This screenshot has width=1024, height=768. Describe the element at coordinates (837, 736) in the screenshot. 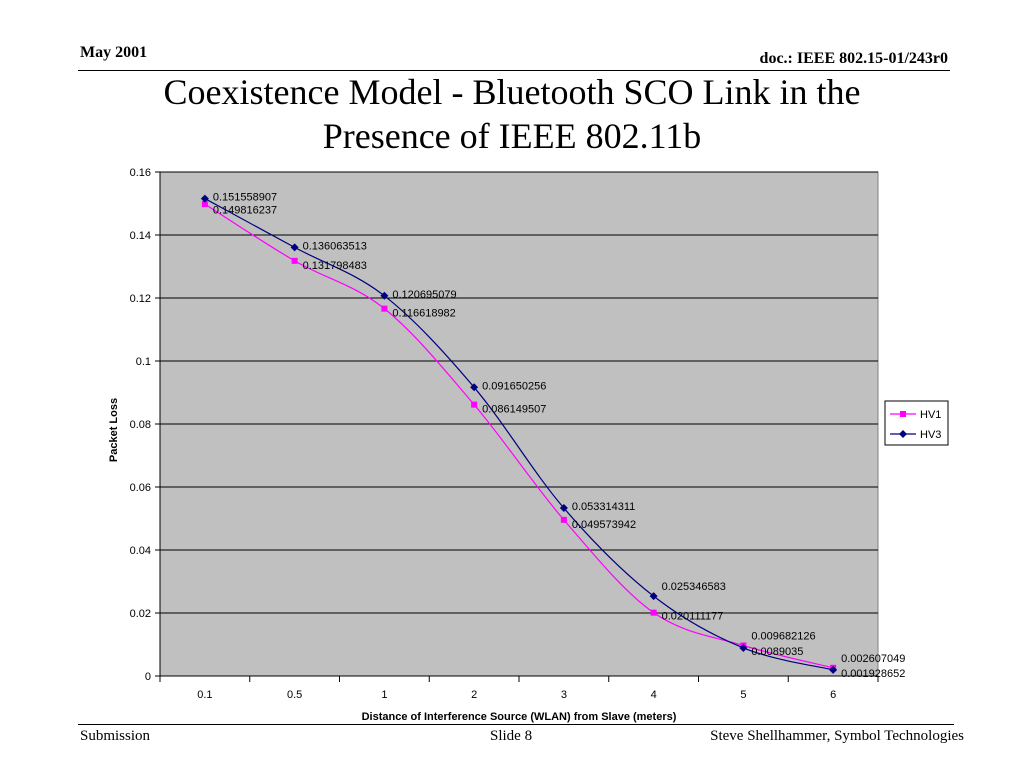

I see `footer-author: Steve Shellhammer, Symbol Technologies` at that location.